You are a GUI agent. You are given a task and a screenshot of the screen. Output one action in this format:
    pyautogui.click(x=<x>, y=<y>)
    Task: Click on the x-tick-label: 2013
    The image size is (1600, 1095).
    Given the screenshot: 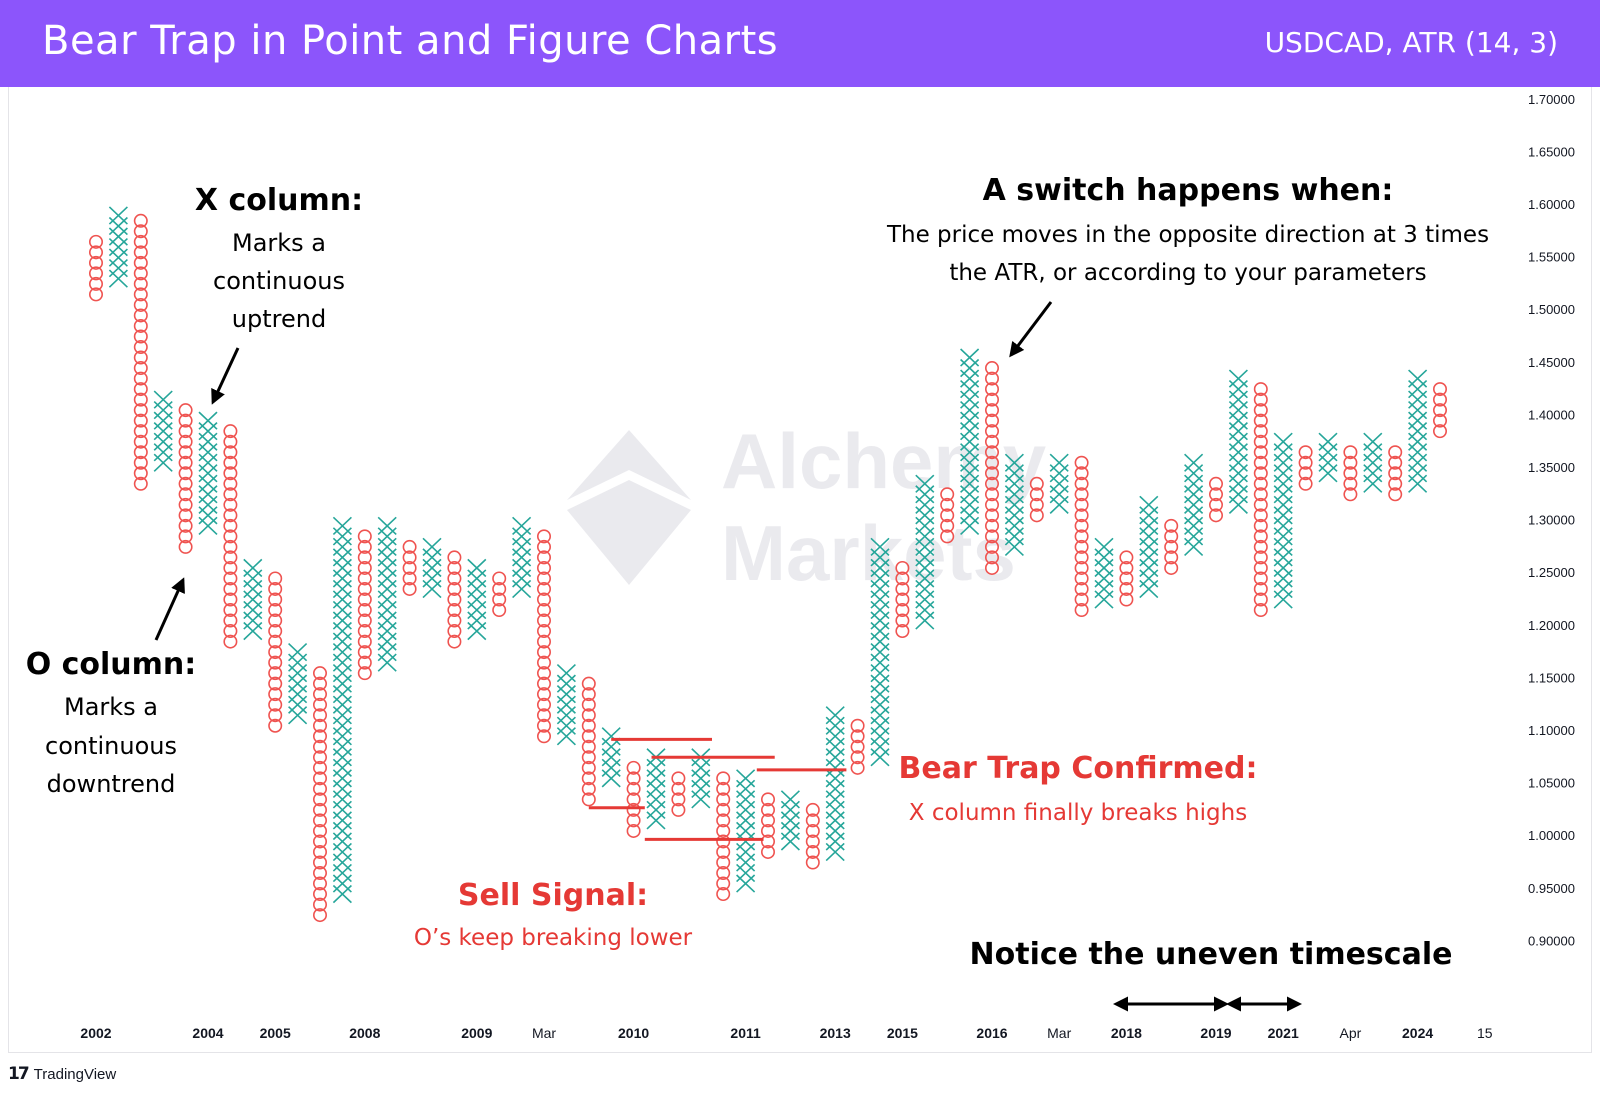 What is the action you would take?
    pyautogui.click(x=835, y=1033)
    